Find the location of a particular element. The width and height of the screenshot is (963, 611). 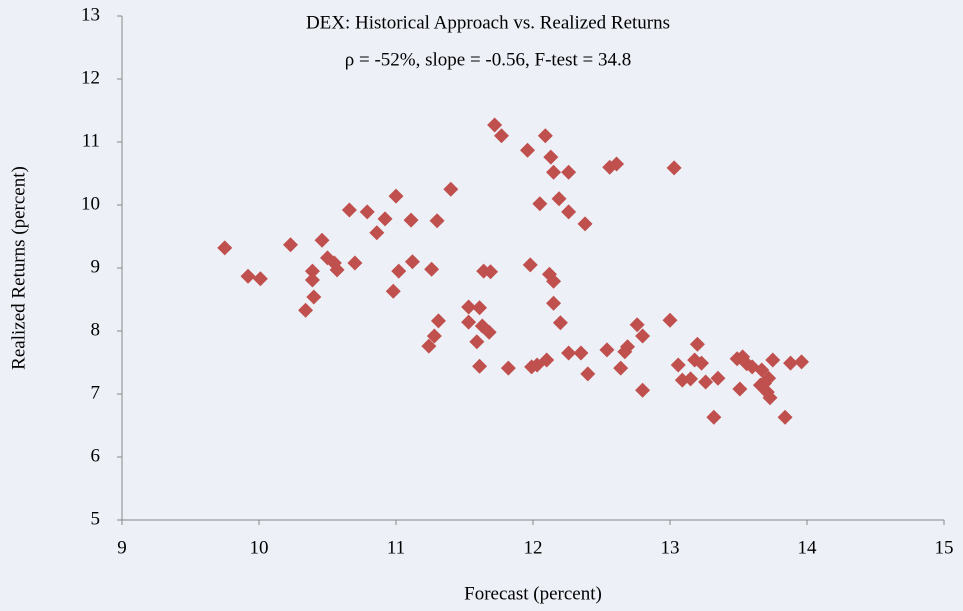

y-tick-label: 9 is located at coordinates (96, 266).